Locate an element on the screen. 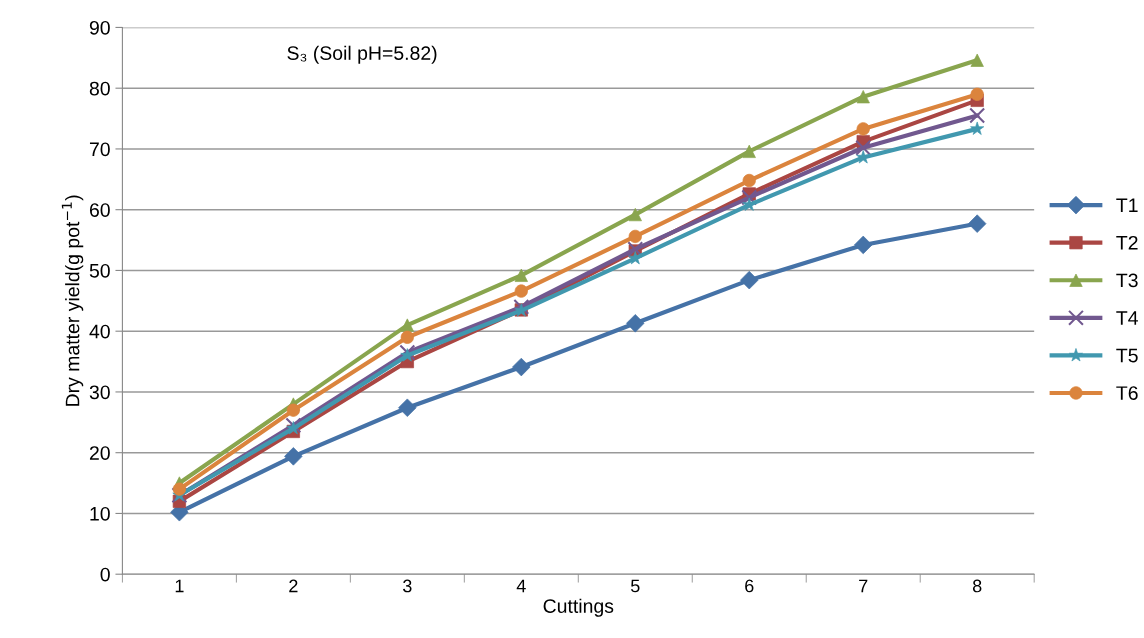 The width and height of the screenshot is (1144, 638). x-tick-label: 5 is located at coordinates (635, 586).